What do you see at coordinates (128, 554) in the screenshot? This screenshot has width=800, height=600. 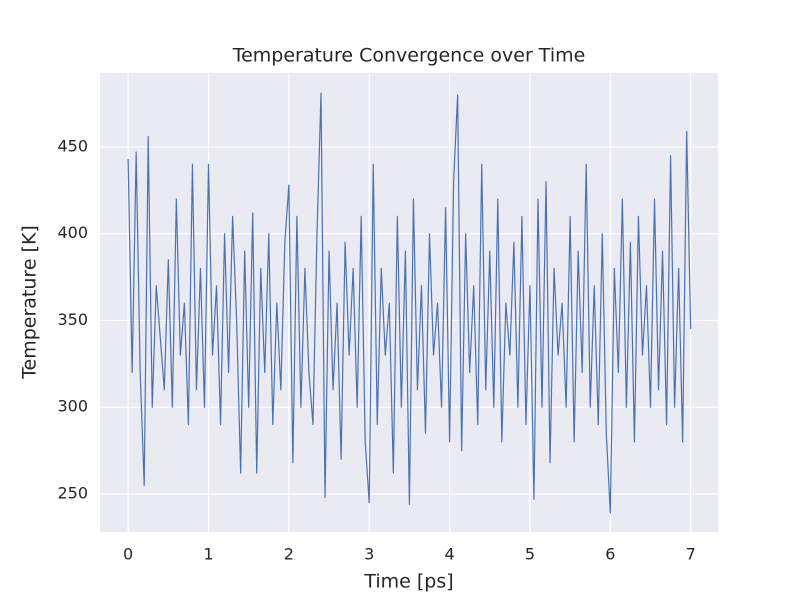 I see `x-tick-label: 0` at bounding box center [128, 554].